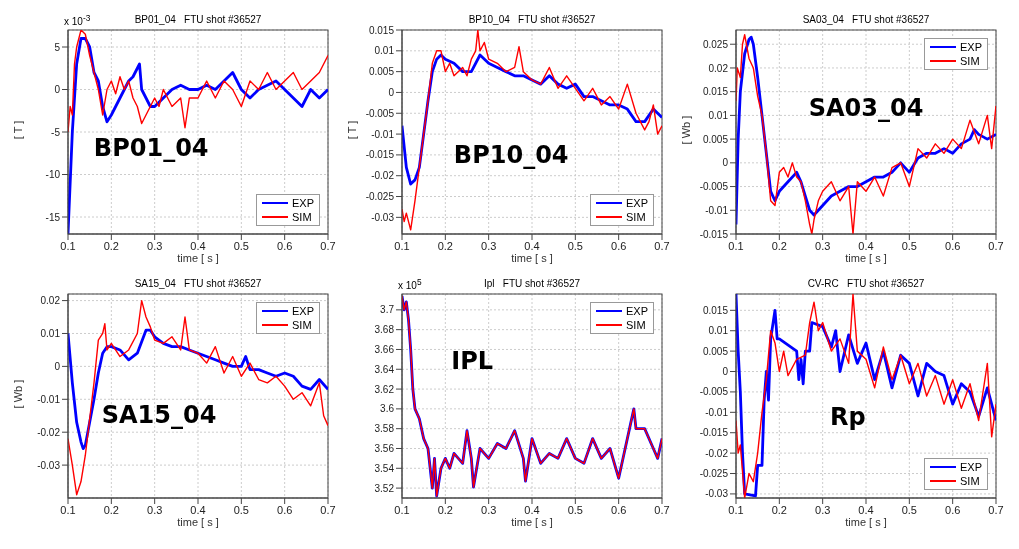 The image size is (1019, 549). What do you see at coordinates (159, 414) in the screenshot?
I see `annotation: SA15_04` at bounding box center [159, 414].